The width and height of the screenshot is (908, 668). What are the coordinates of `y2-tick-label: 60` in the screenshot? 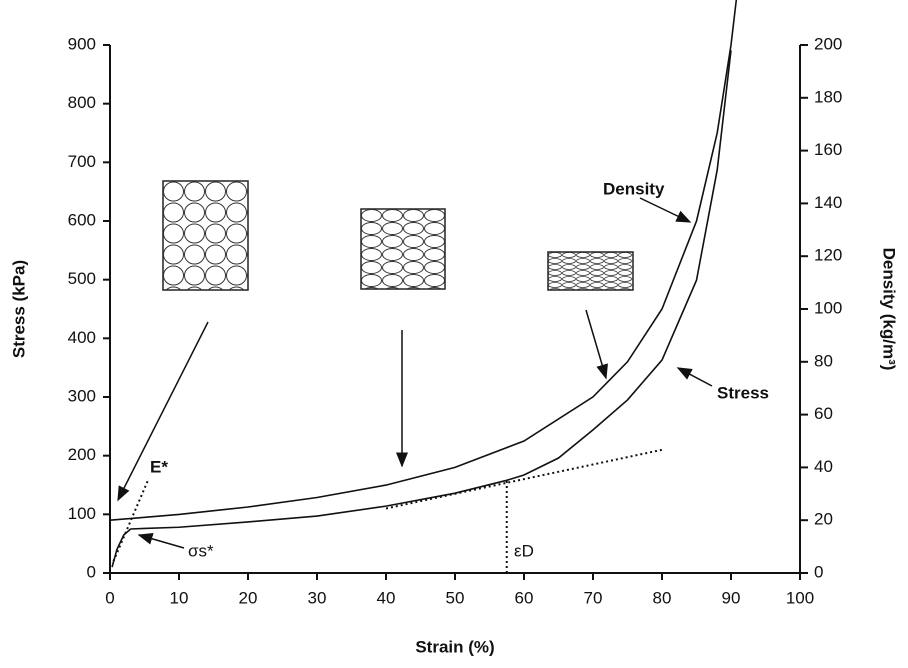 It's located at (823, 413).